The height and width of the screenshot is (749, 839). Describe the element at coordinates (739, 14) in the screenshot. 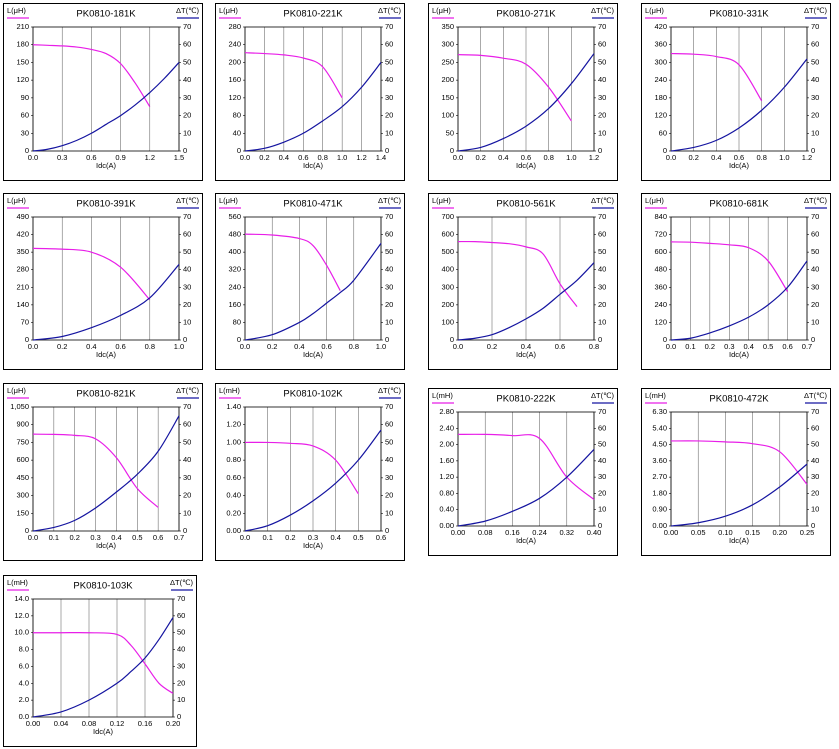

I see `chart-title: PK0810-331K` at that location.